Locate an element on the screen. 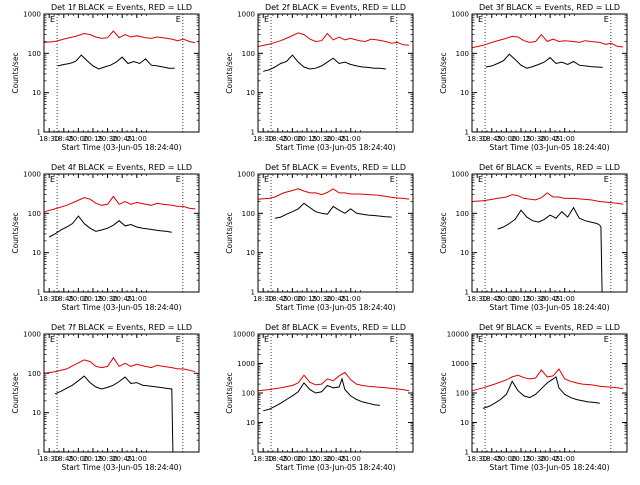  panel-title: Det 7f BLACK = Events, RED = LLD is located at coordinates (121, 327).